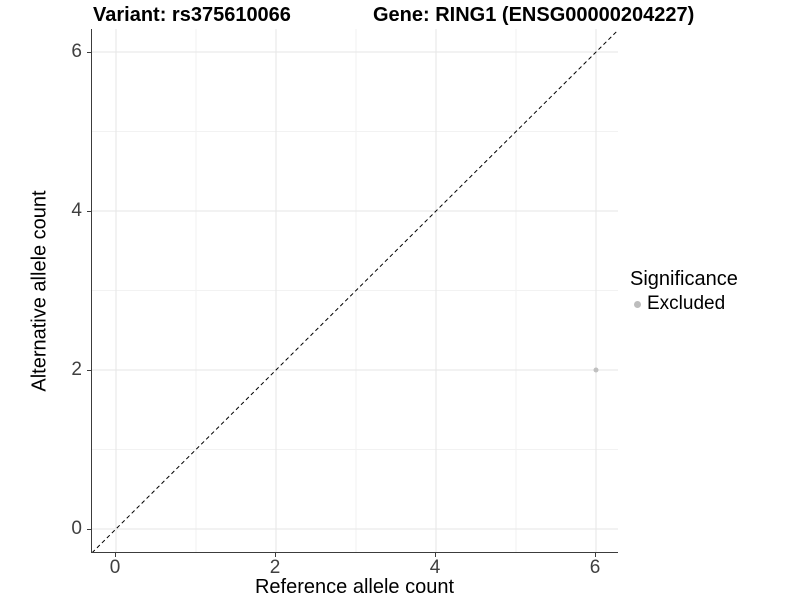 This screenshot has height=600, width=800. Describe the element at coordinates (596, 370) in the screenshot. I see `data-point` at that location.